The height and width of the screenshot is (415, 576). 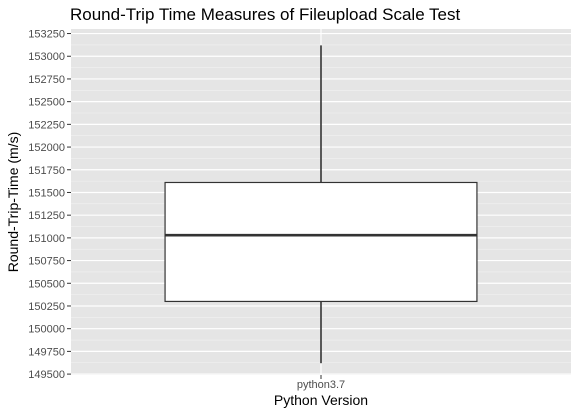 I want to click on x-tick-label: python3.7, so click(x=321, y=385).